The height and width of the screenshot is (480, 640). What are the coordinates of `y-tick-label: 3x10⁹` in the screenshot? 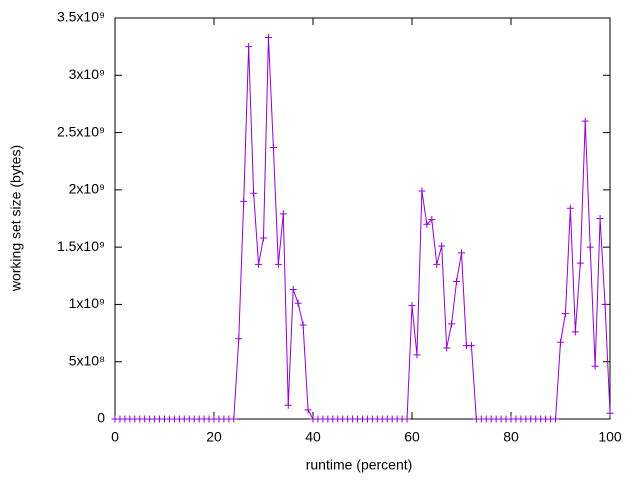 It's located at (87, 74).